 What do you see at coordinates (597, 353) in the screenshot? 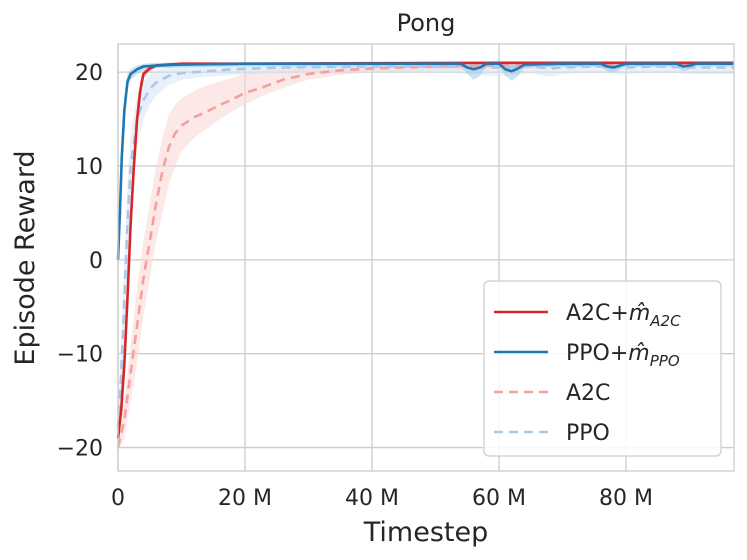
I see `legend-label-main-1: PPO+` at bounding box center [597, 353].